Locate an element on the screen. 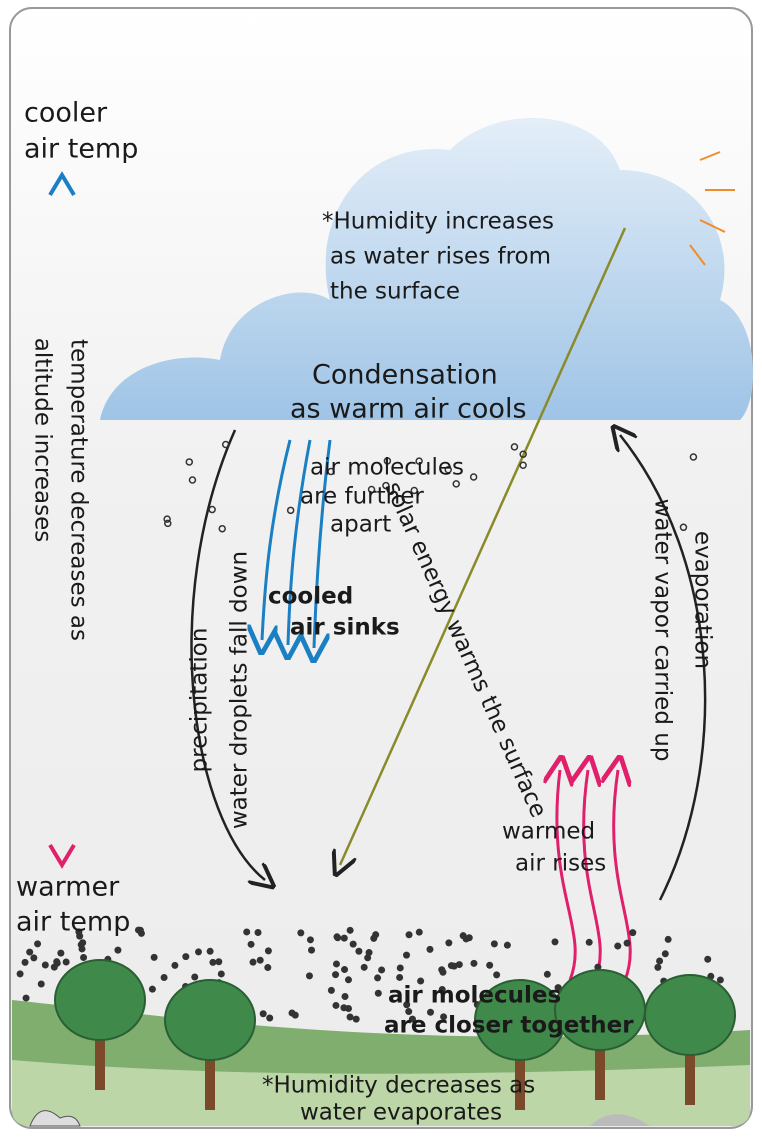 This screenshot has width=762, height=1137. label: are further is located at coordinates (362, 497).